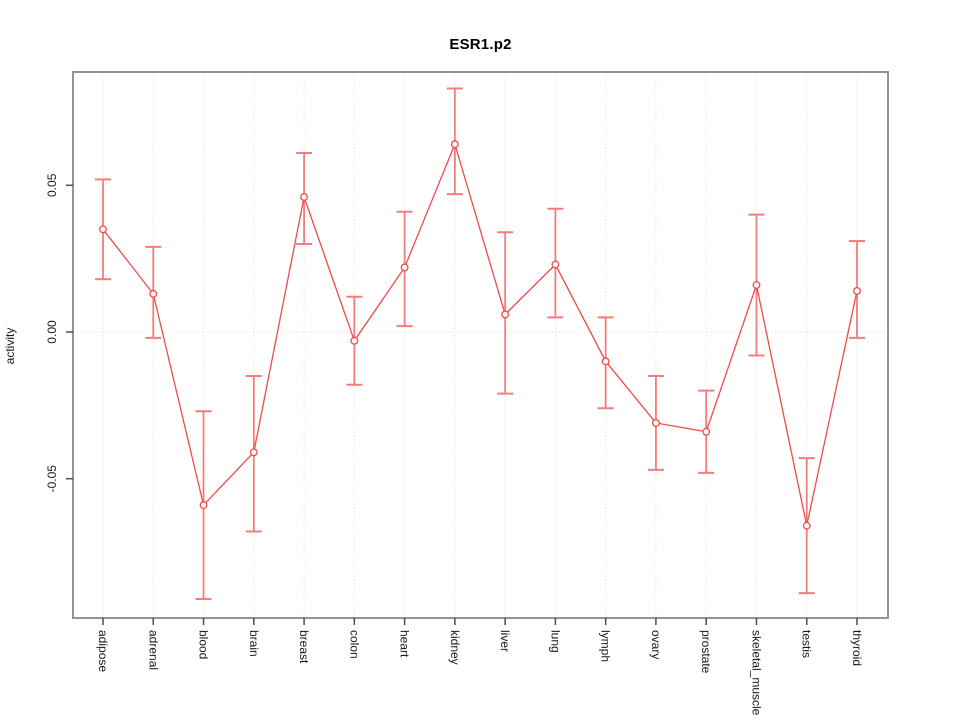 The height and width of the screenshot is (720, 960). What do you see at coordinates (304, 647) in the screenshot?
I see `x-tick-label-breast: breast` at bounding box center [304, 647].